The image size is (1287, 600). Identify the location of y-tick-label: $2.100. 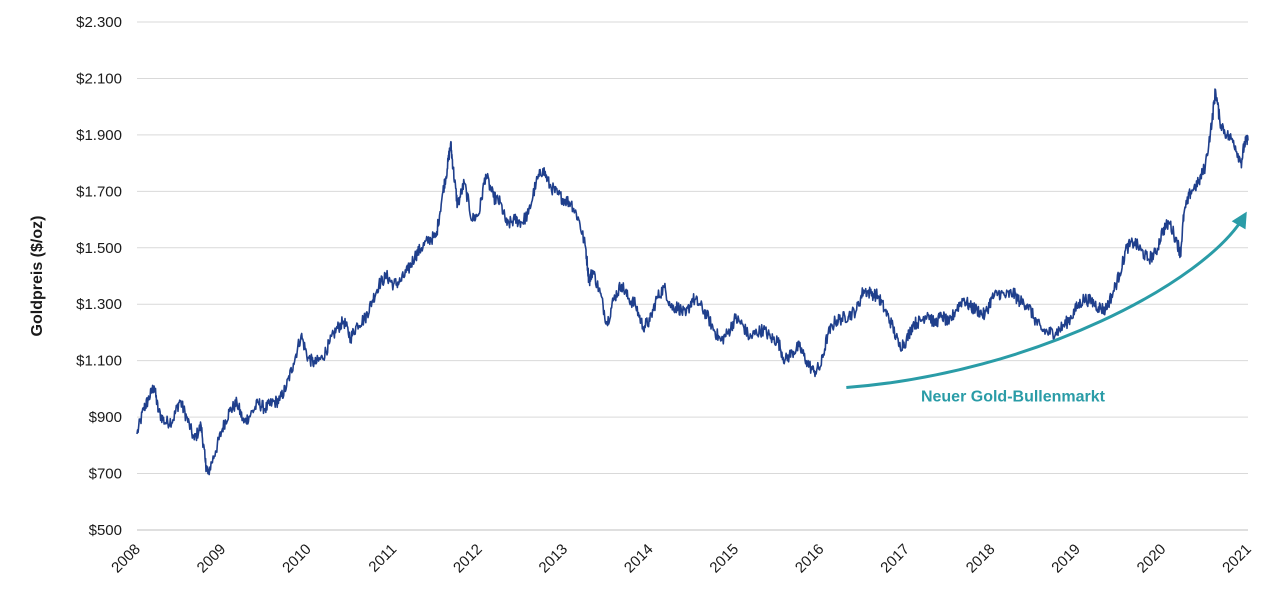
(99, 78).